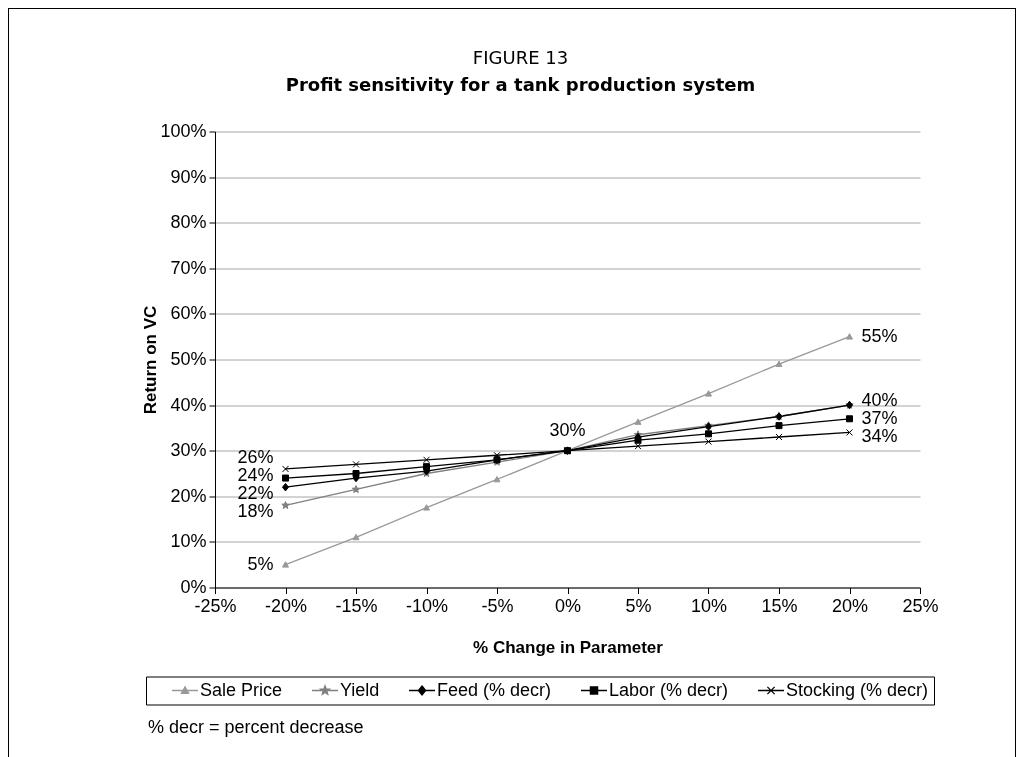 The height and width of the screenshot is (757, 1024). What do you see at coordinates (188, 495) in the screenshot?
I see `y-tick-label: 20%` at bounding box center [188, 495].